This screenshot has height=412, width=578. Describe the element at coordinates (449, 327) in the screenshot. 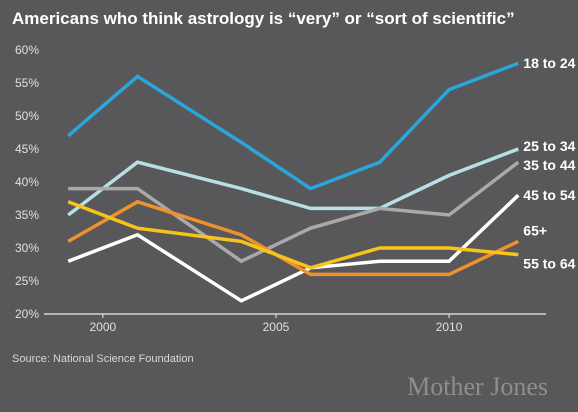

I see `x-tick-label: 2010` at that location.